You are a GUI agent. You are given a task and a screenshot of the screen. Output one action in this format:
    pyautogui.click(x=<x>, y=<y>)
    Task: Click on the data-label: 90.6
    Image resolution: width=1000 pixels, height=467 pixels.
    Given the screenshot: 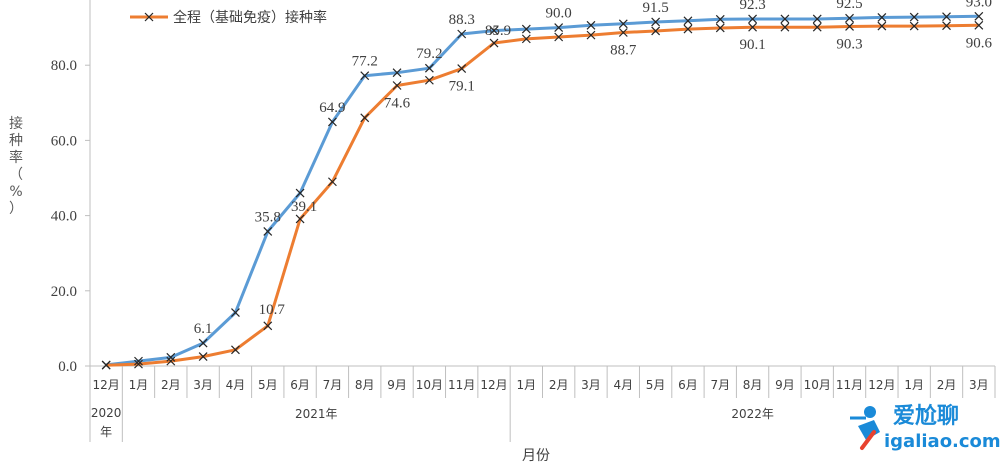 What is the action you would take?
    pyautogui.click(x=979, y=43)
    